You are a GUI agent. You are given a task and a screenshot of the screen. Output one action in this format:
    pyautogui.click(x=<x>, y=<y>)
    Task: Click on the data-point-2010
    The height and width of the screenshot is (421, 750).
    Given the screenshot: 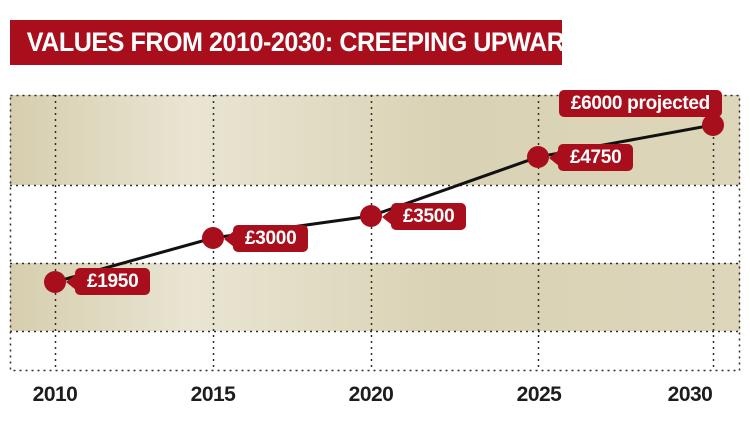 What is the action you would take?
    pyautogui.click(x=55, y=282)
    